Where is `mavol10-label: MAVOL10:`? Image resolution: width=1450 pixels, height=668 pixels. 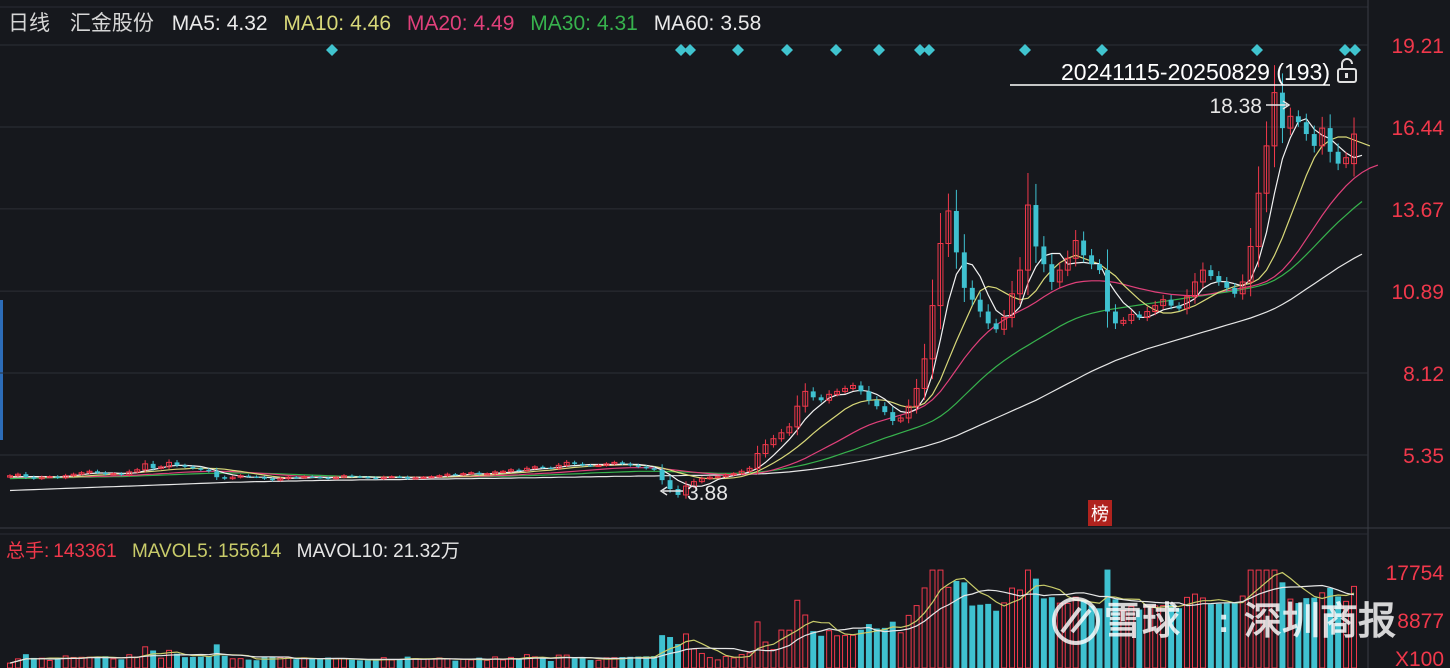 mavol10-label: MAVOL10: is located at coordinates (343, 551).